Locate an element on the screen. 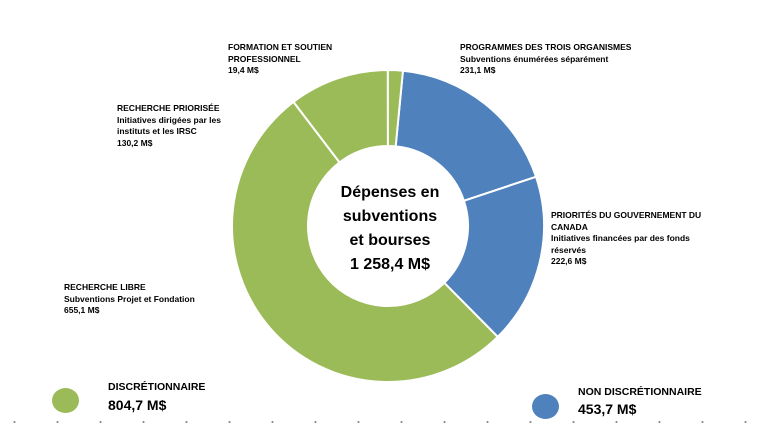  label-priorites-name-1: PRIORITÉS DU GOUVERNEMENT DU is located at coordinates (626, 215).